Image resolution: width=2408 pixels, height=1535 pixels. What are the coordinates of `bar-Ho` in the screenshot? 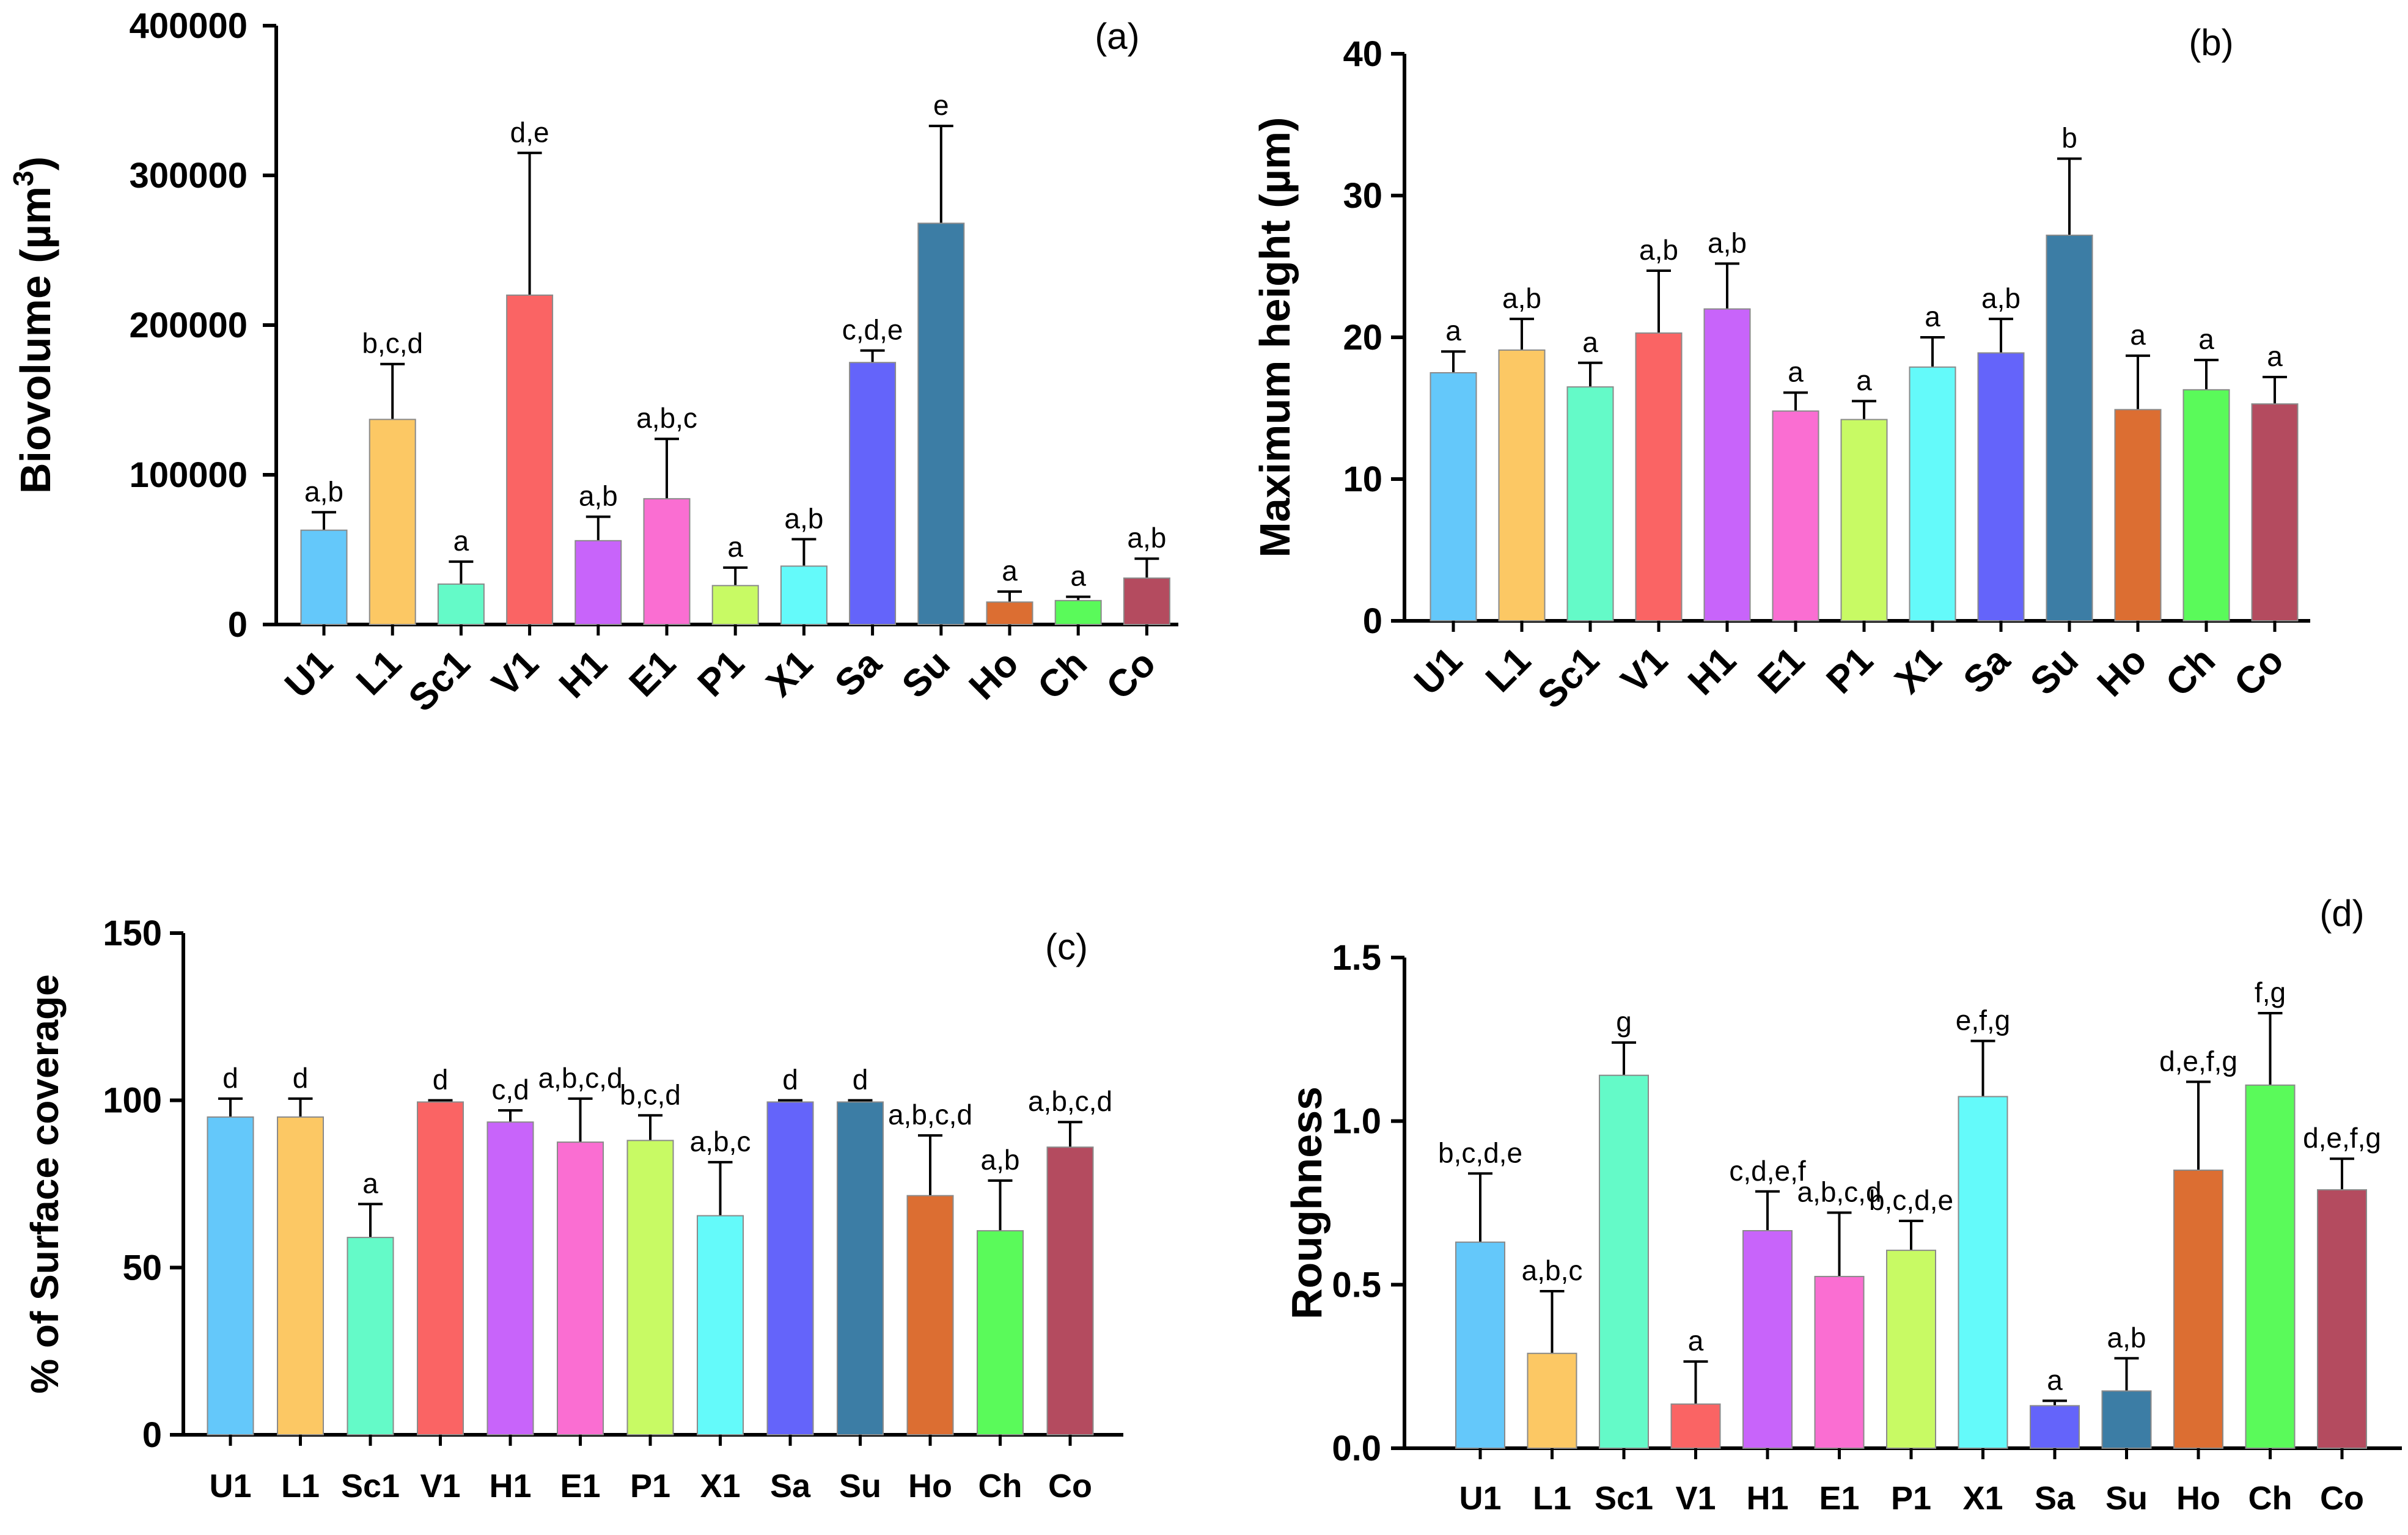 It's located at (2138, 515).